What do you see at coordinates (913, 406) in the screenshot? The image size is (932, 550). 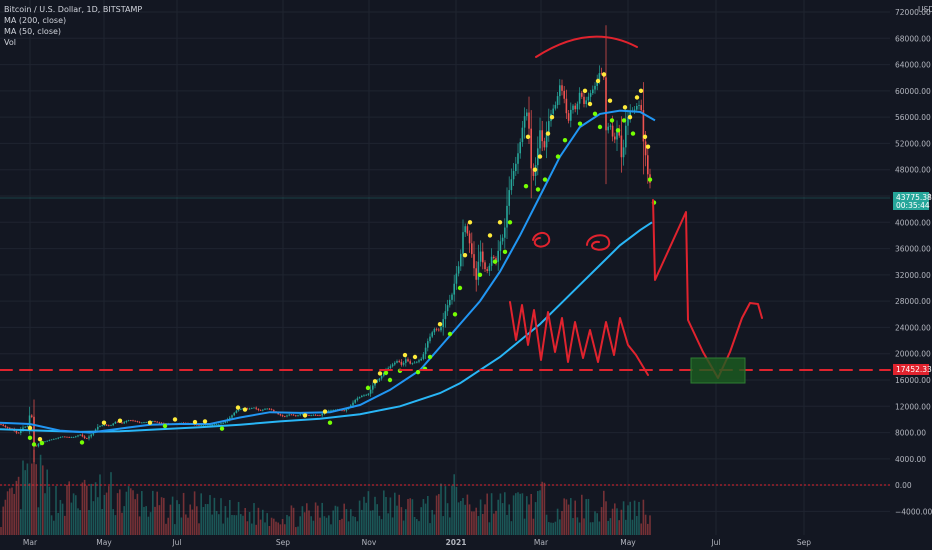 I see `price-tick-label: 12000.00` at bounding box center [913, 406].